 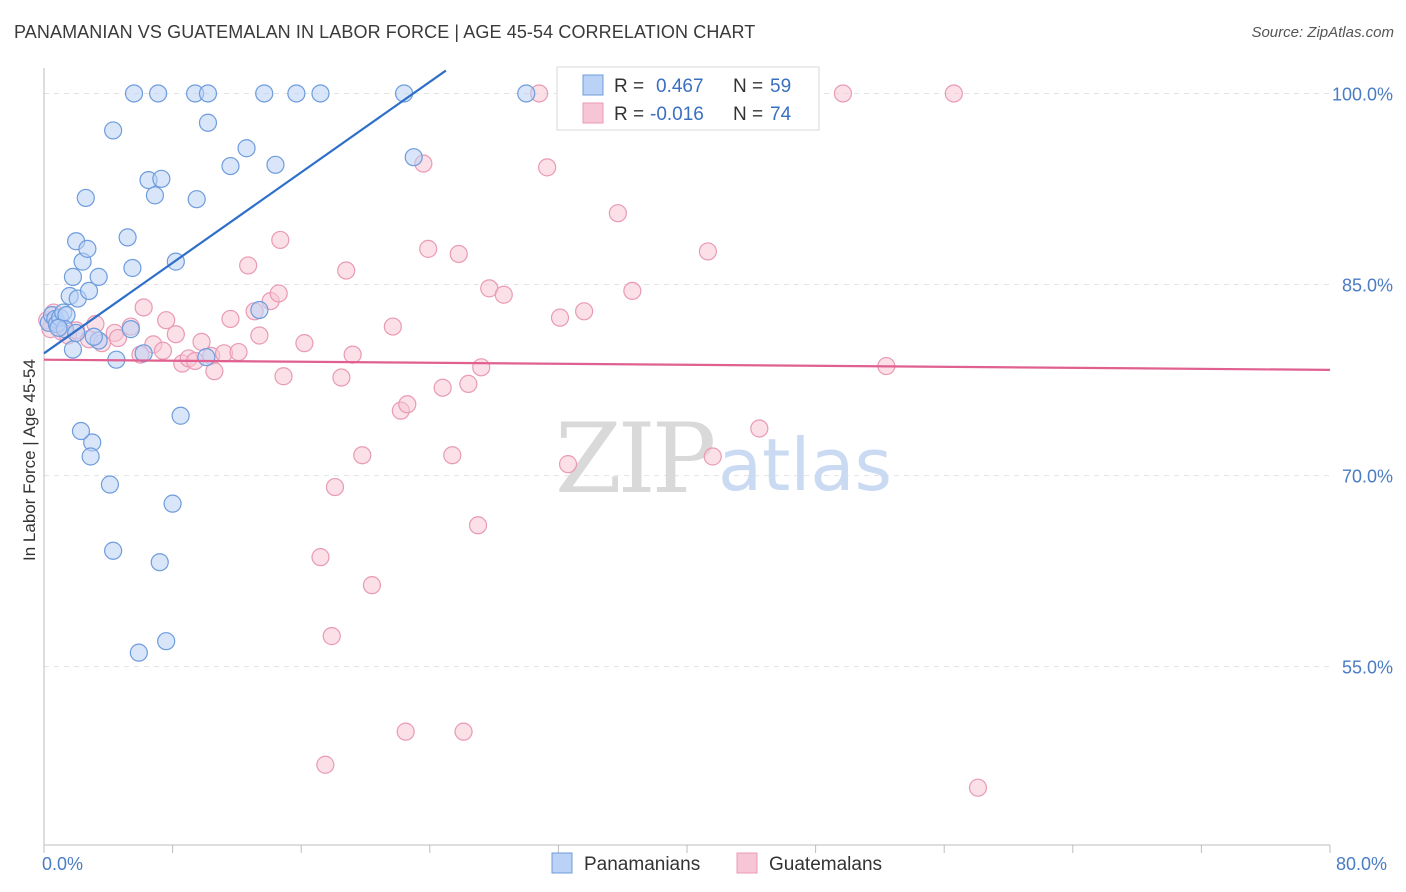 I want to click on x-tick-label-max: 80.0%, so click(x=1361, y=864).